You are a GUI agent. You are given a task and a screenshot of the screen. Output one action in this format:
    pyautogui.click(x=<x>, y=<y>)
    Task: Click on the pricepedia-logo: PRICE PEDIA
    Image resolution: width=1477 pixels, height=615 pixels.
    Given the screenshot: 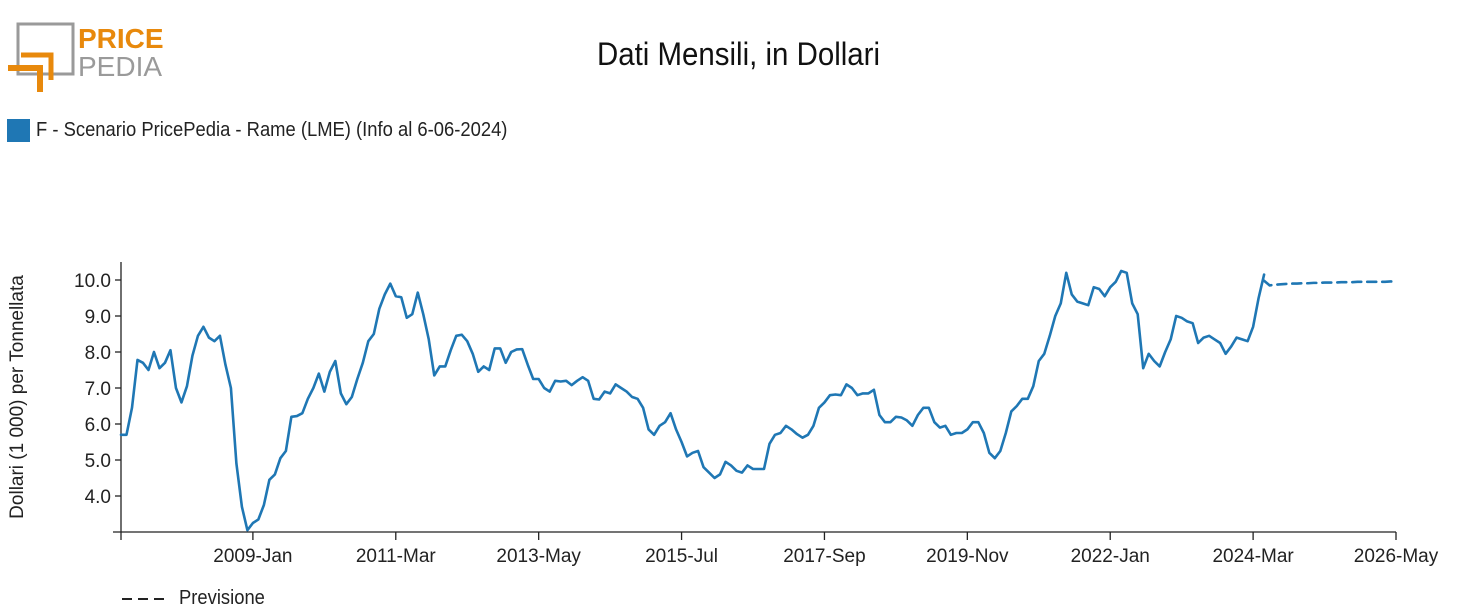 What is the action you would take?
    pyautogui.click(x=86, y=57)
    